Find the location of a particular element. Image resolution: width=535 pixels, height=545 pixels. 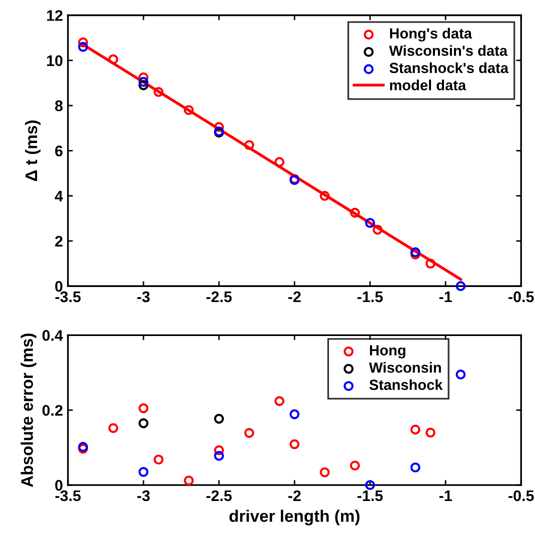

y-tick-label: 4 is located at coordinates (59, 196).